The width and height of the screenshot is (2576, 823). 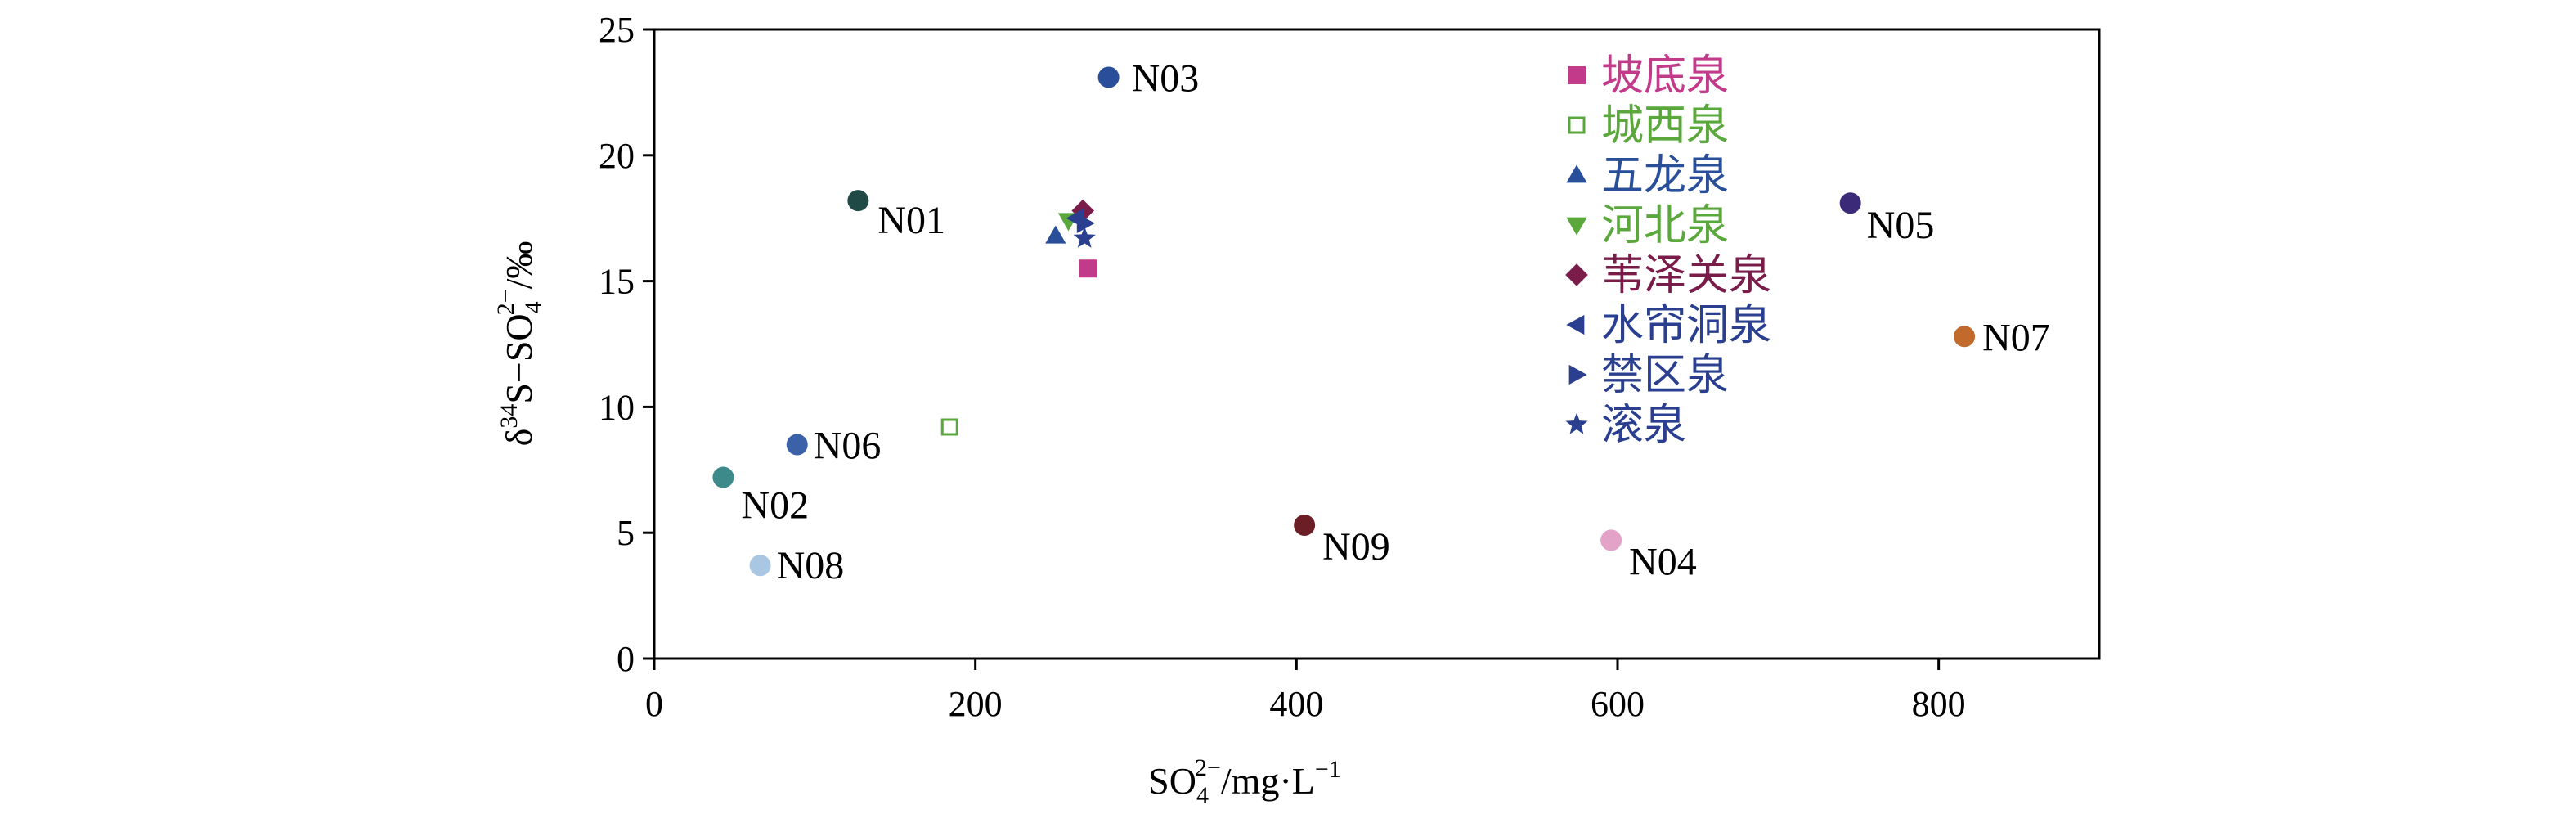 What do you see at coordinates (1296, 704) in the screenshot?
I see `x-tick-label: 400` at bounding box center [1296, 704].